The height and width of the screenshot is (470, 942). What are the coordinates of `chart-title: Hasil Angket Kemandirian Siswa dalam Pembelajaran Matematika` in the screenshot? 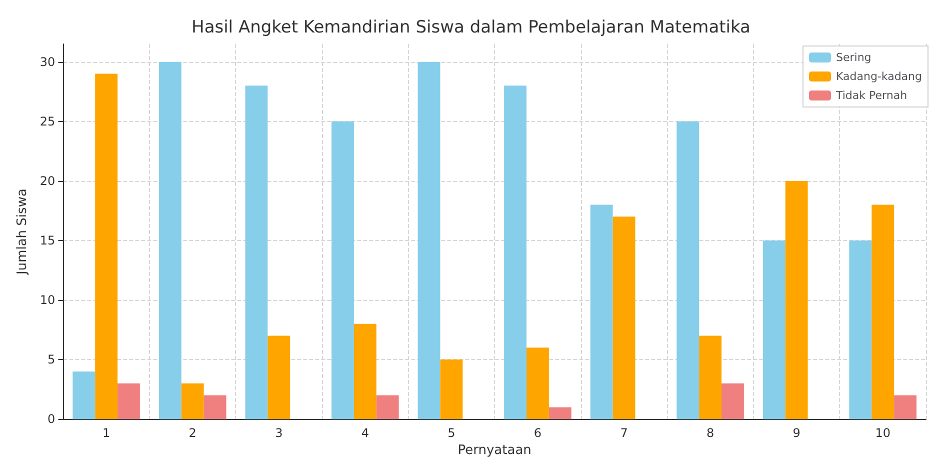 It's located at (471, 28).